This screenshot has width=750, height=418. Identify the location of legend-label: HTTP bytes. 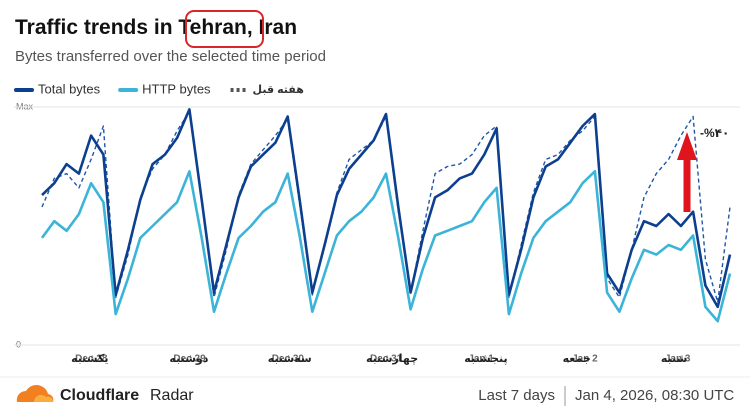
(176, 88).